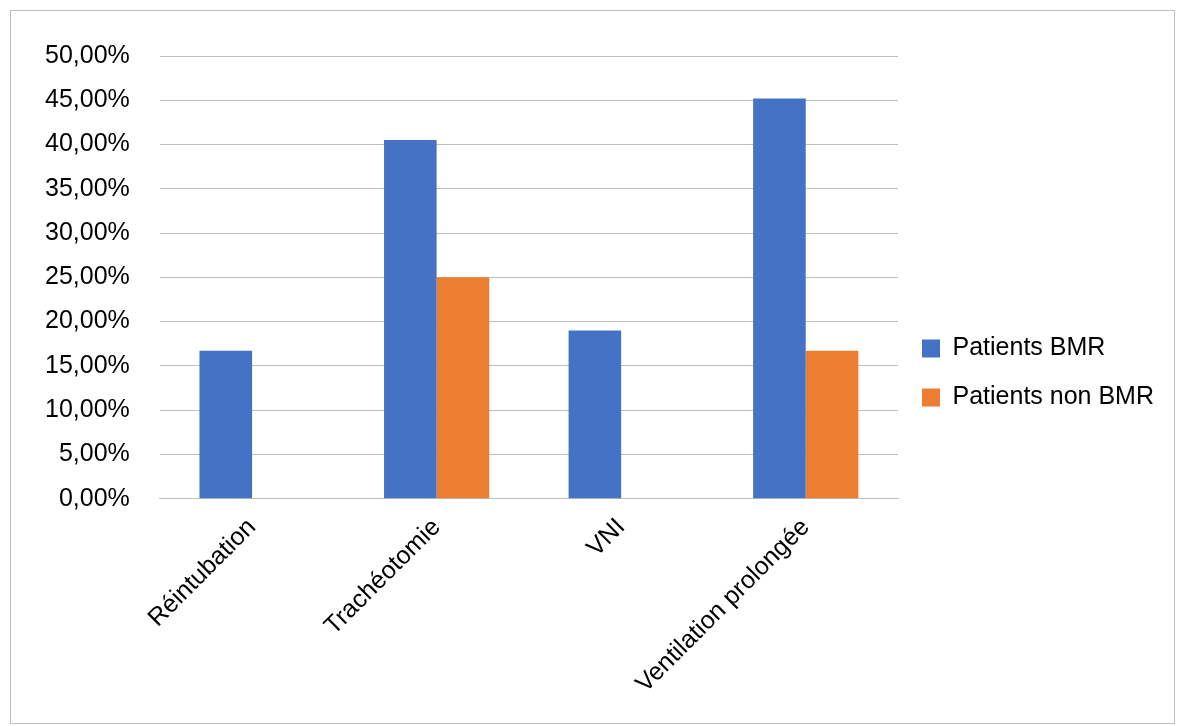 This screenshot has width=1177, height=726. I want to click on y-tick-label: 45,00%, so click(87, 98).